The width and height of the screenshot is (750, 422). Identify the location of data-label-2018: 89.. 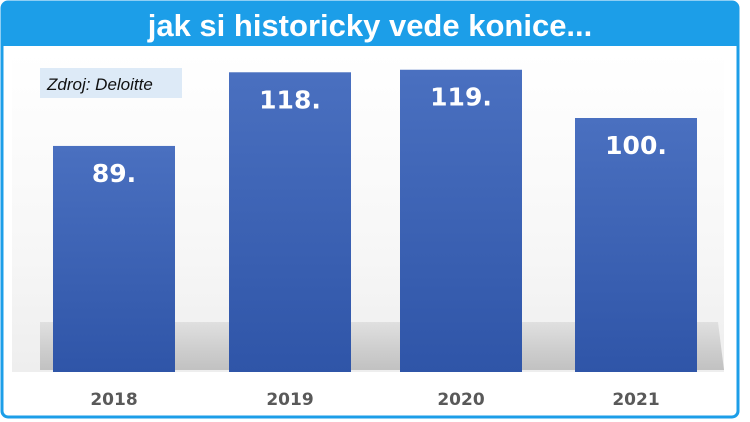
(114, 173).